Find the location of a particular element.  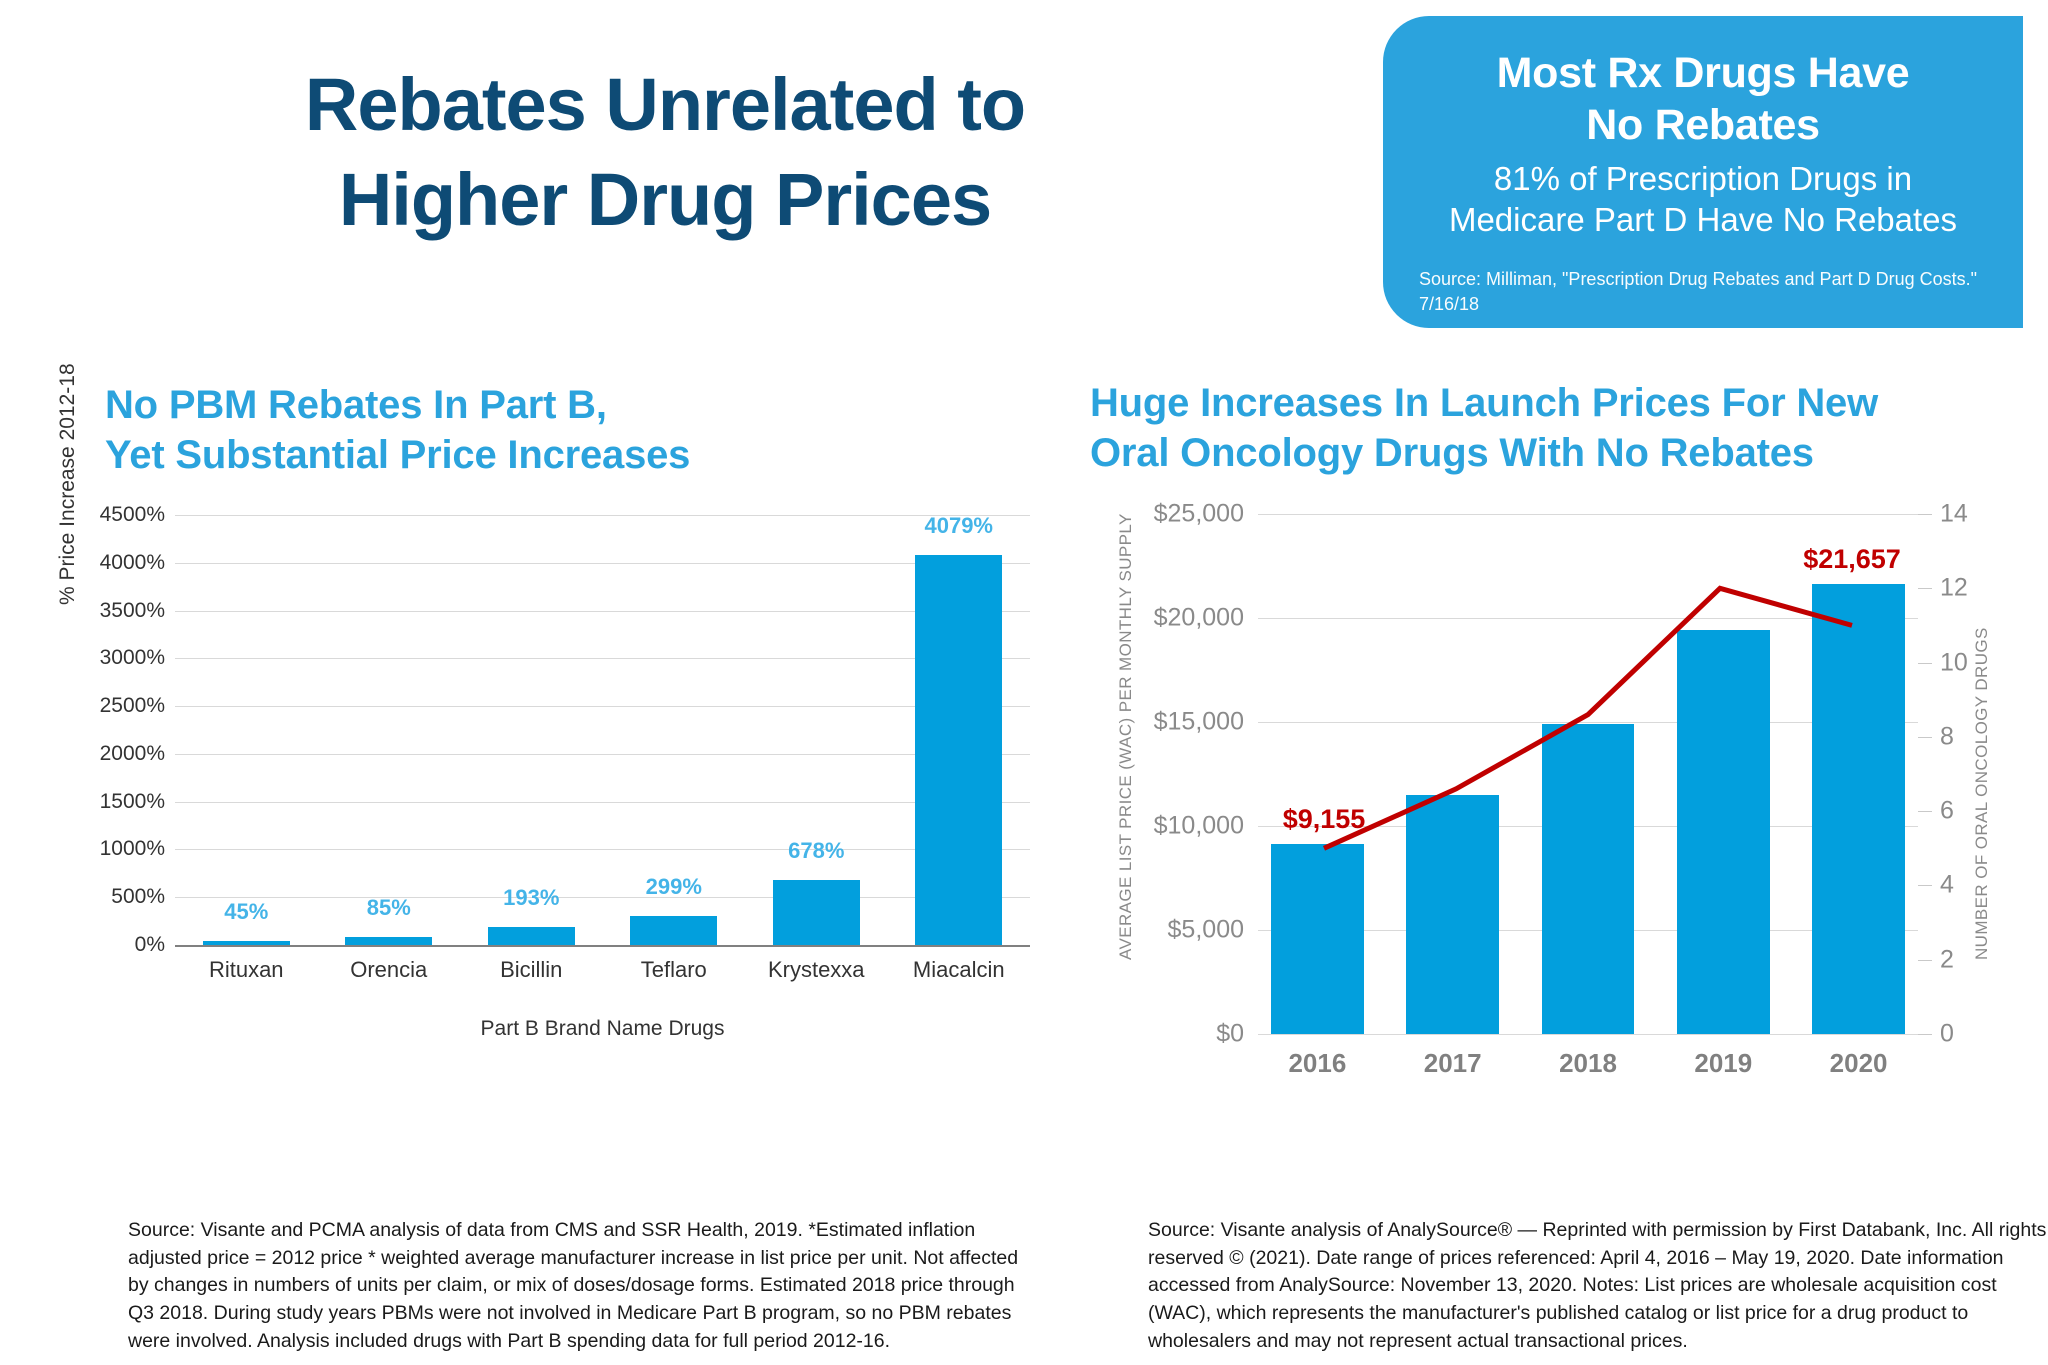

left-chart-bar-group: 85% is located at coordinates (388, 730).